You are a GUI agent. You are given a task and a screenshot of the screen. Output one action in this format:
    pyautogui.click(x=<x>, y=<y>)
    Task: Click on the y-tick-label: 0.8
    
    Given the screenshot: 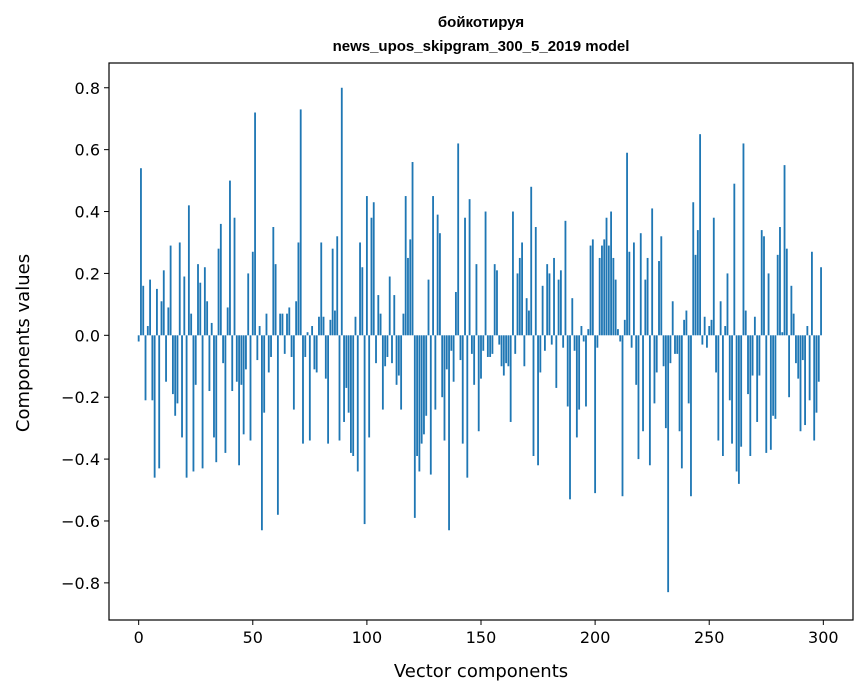 What is the action you would take?
    pyautogui.click(x=87, y=88)
    